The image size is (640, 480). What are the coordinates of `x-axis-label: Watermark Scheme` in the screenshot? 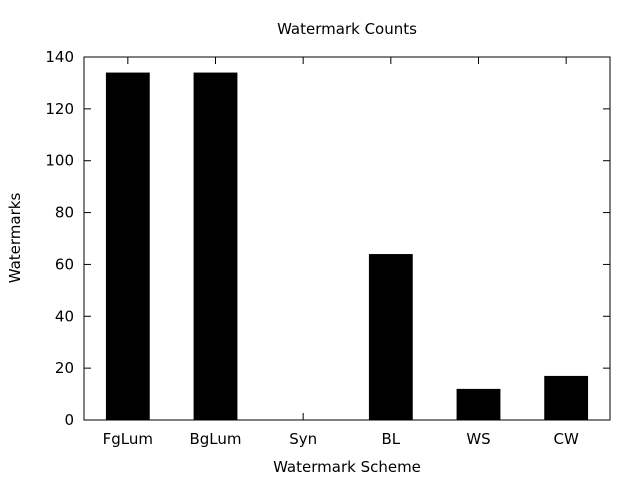 It's located at (347, 467).